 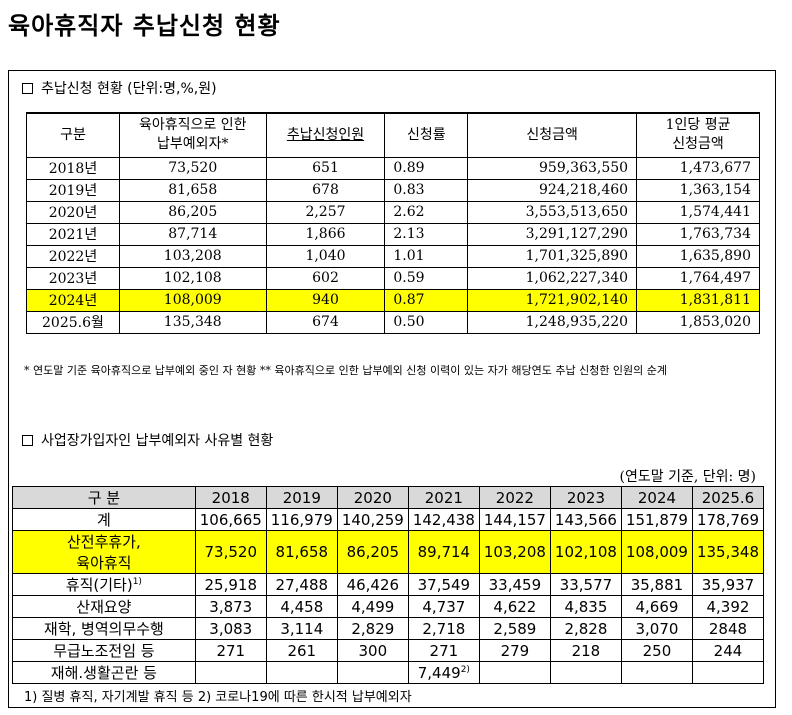 I want to click on row-rate: 1.01, so click(x=426, y=256).